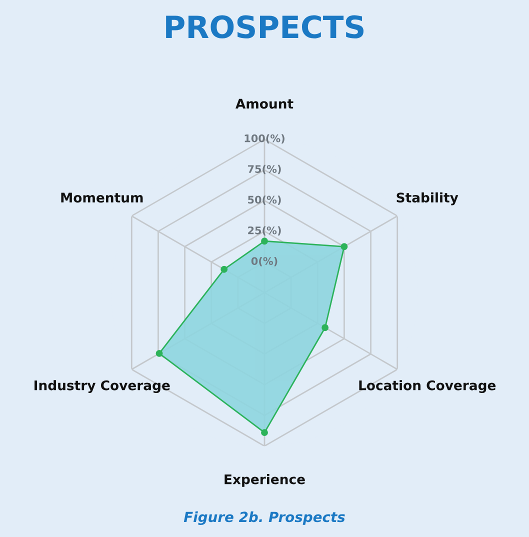 This screenshot has width=529, height=537. I want to click on spoke-label: Amount, so click(265, 103).